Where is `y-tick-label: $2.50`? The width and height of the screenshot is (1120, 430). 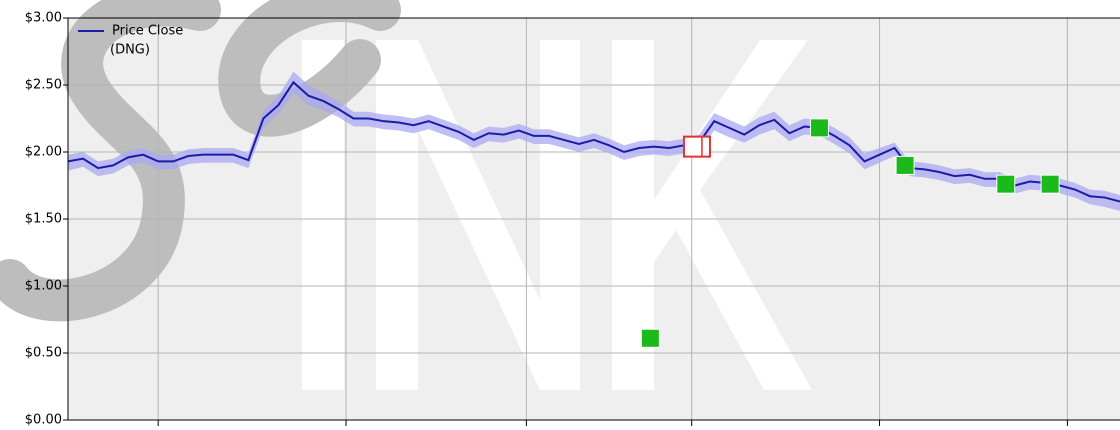 y-tick-label: $2.50 is located at coordinates (43, 85).